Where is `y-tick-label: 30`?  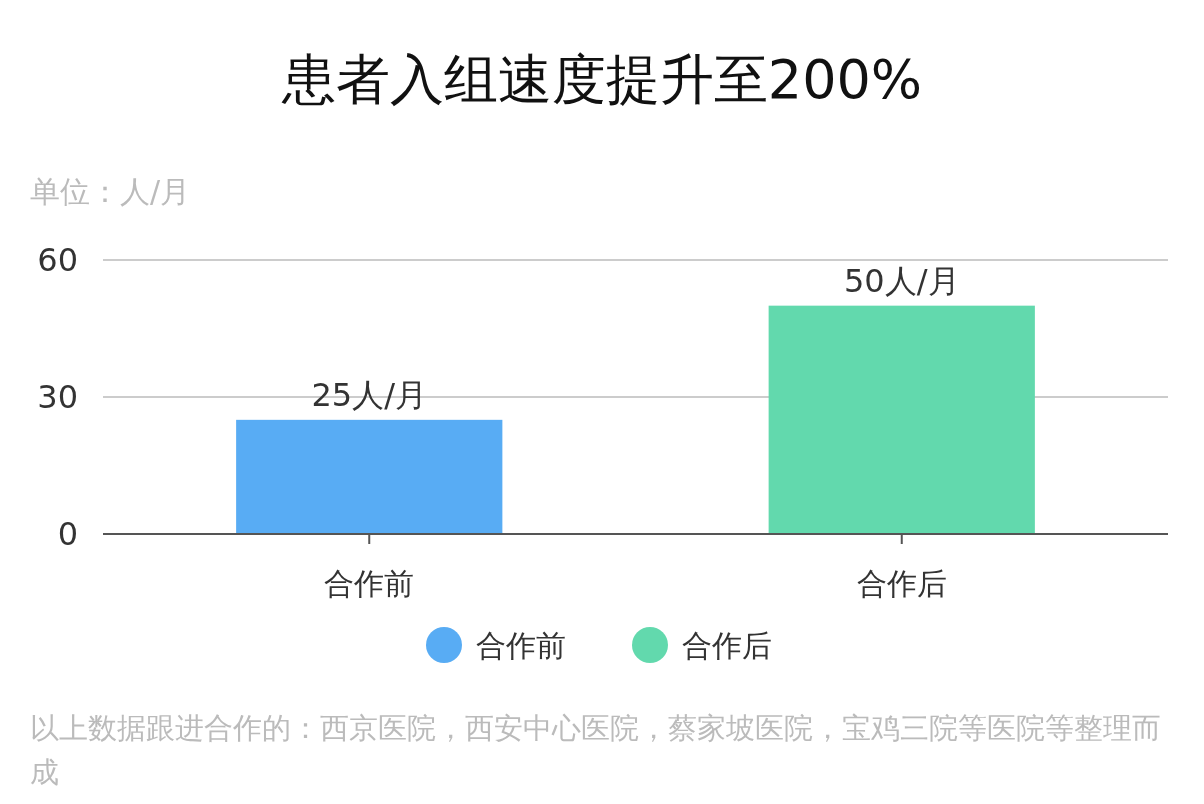
y-tick-label: 30 is located at coordinates (57, 397).